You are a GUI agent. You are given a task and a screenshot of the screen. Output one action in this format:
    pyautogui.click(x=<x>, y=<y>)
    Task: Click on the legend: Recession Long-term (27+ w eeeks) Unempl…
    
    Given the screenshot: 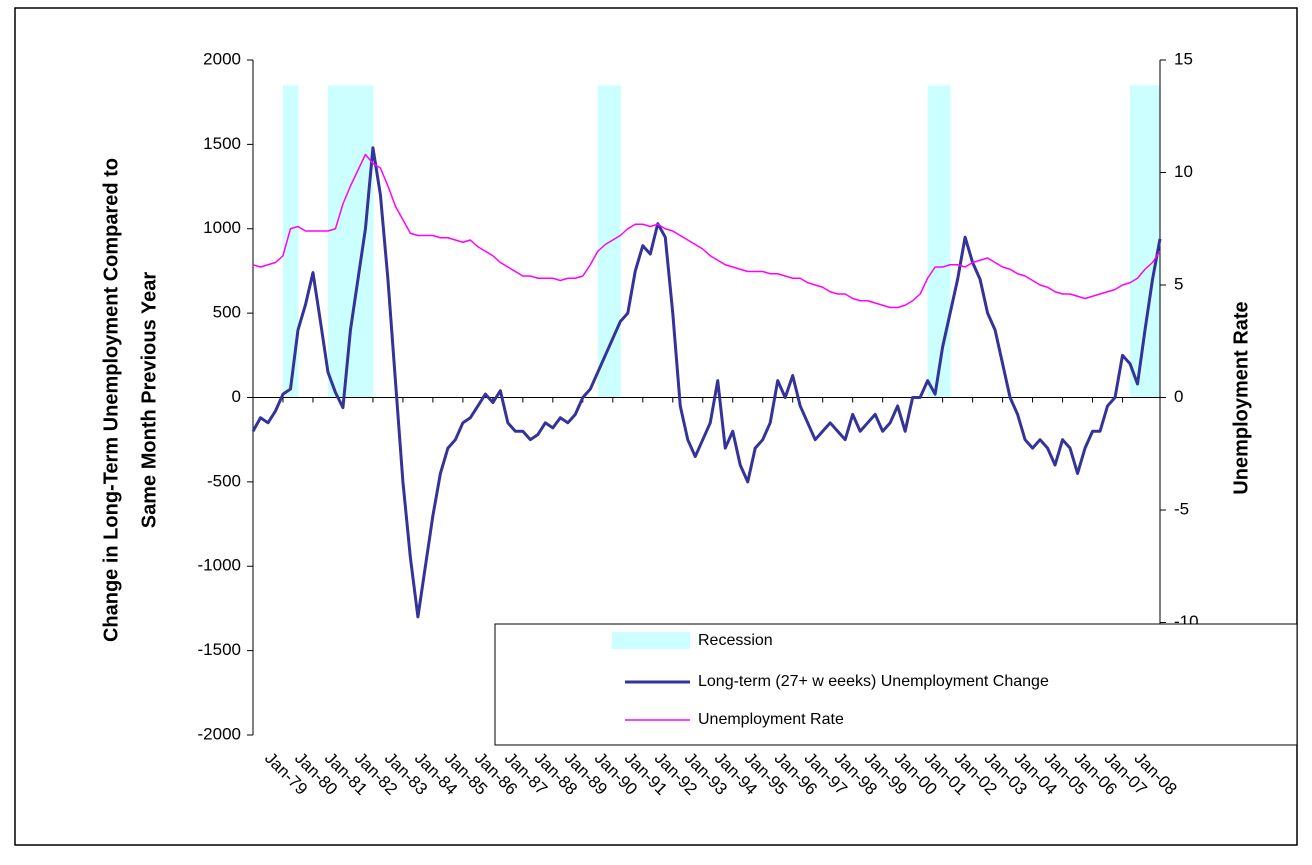 What is the action you would take?
    pyautogui.click(x=896, y=684)
    